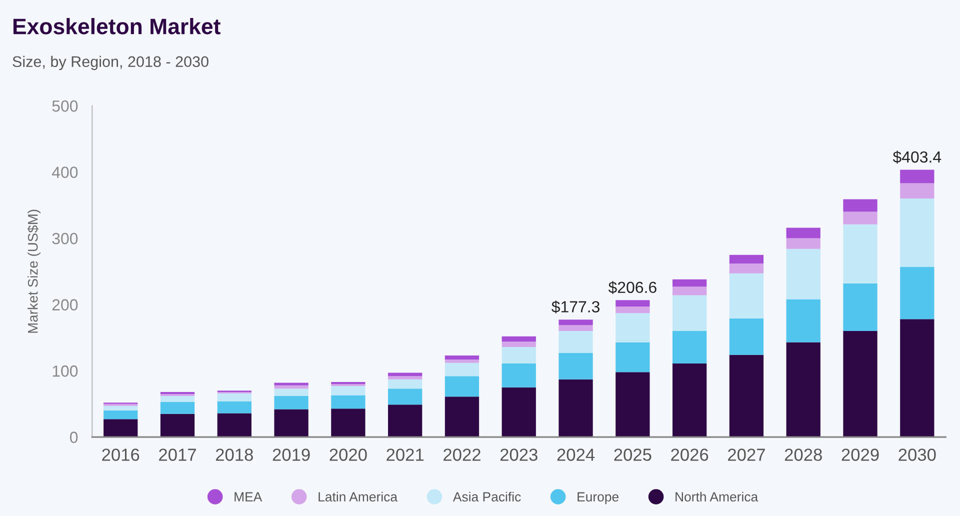 Image resolution: width=960 pixels, height=516 pixels. I want to click on x-tick-label: 2026, so click(689, 454).